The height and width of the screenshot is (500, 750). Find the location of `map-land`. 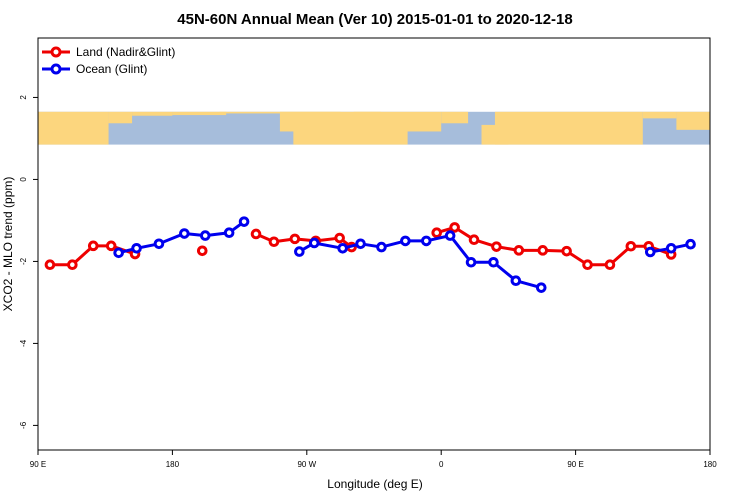

map-land is located at coordinates (374, 128).